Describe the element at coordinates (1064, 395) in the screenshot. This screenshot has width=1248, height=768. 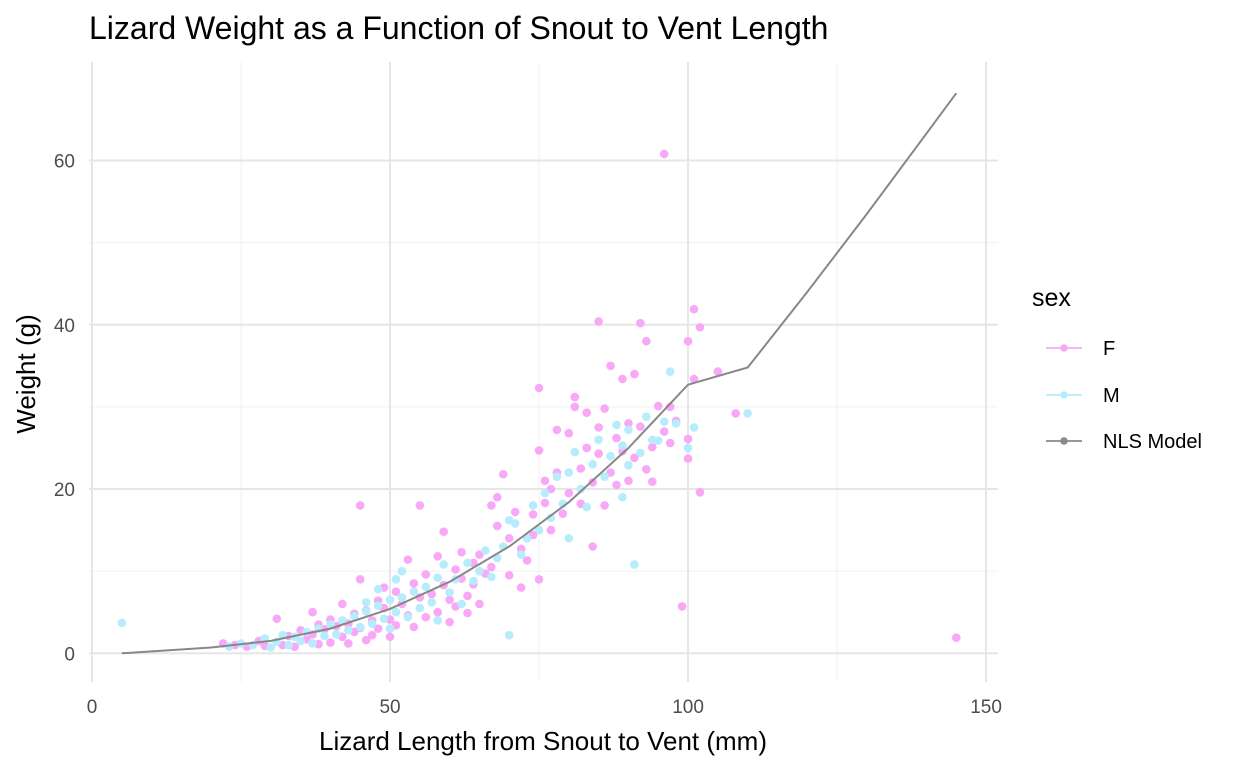
I see `legend-key-m-dot` at that location.